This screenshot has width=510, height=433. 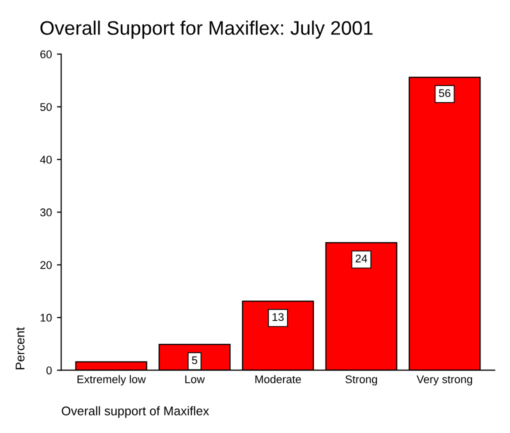 I want to click on x-tick-label: Very strong, so click(x=444, y=380).